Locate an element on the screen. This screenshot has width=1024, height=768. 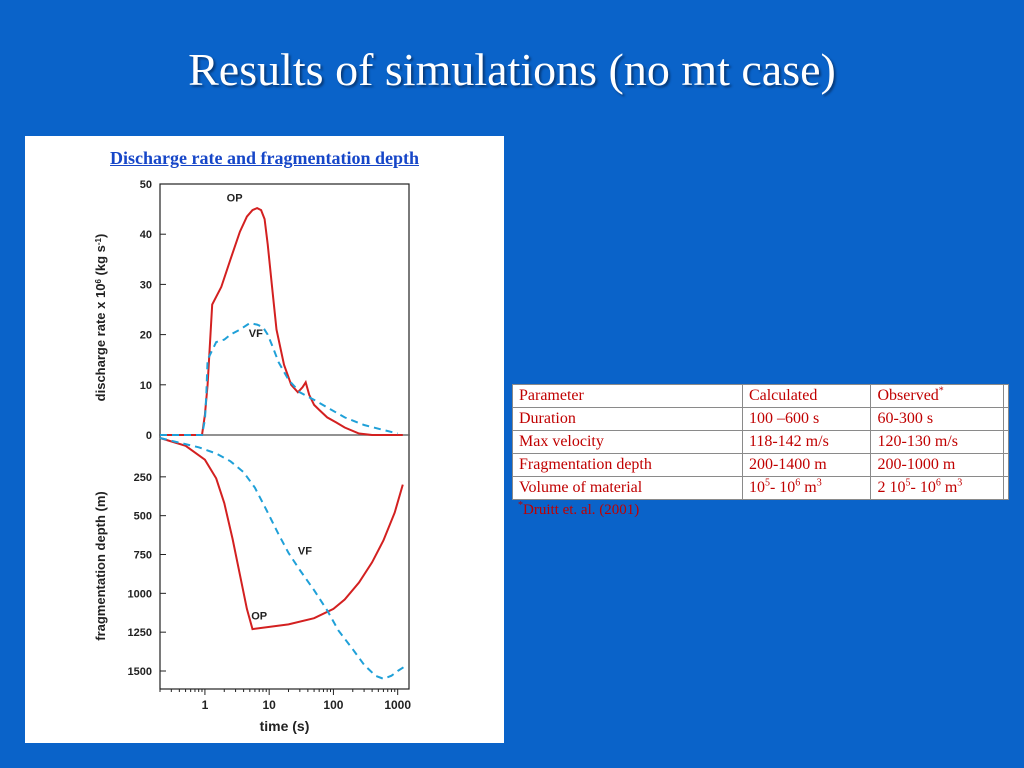
footnote-text: Druitt et. al. (2001) is located at coordinates (581, 510).